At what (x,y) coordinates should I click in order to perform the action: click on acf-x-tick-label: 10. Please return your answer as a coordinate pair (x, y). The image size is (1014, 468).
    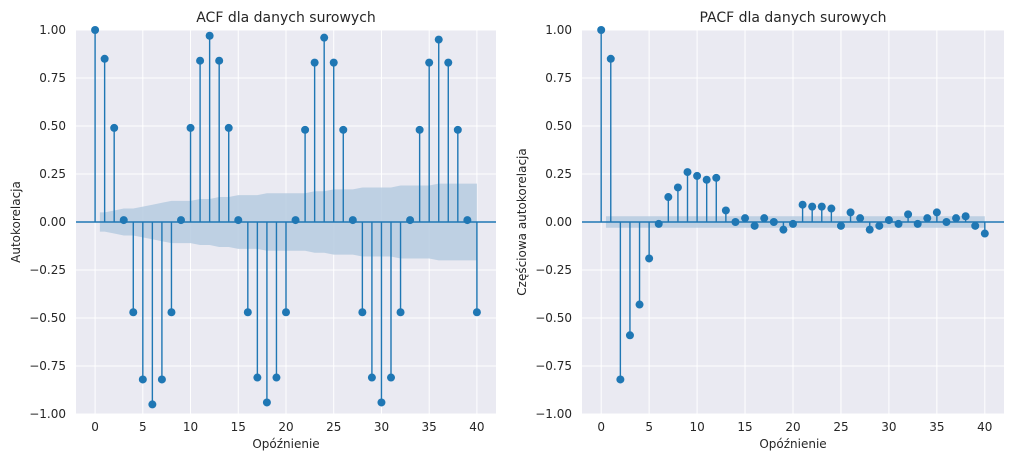
    Looking at the image, I should click on (190, 427).